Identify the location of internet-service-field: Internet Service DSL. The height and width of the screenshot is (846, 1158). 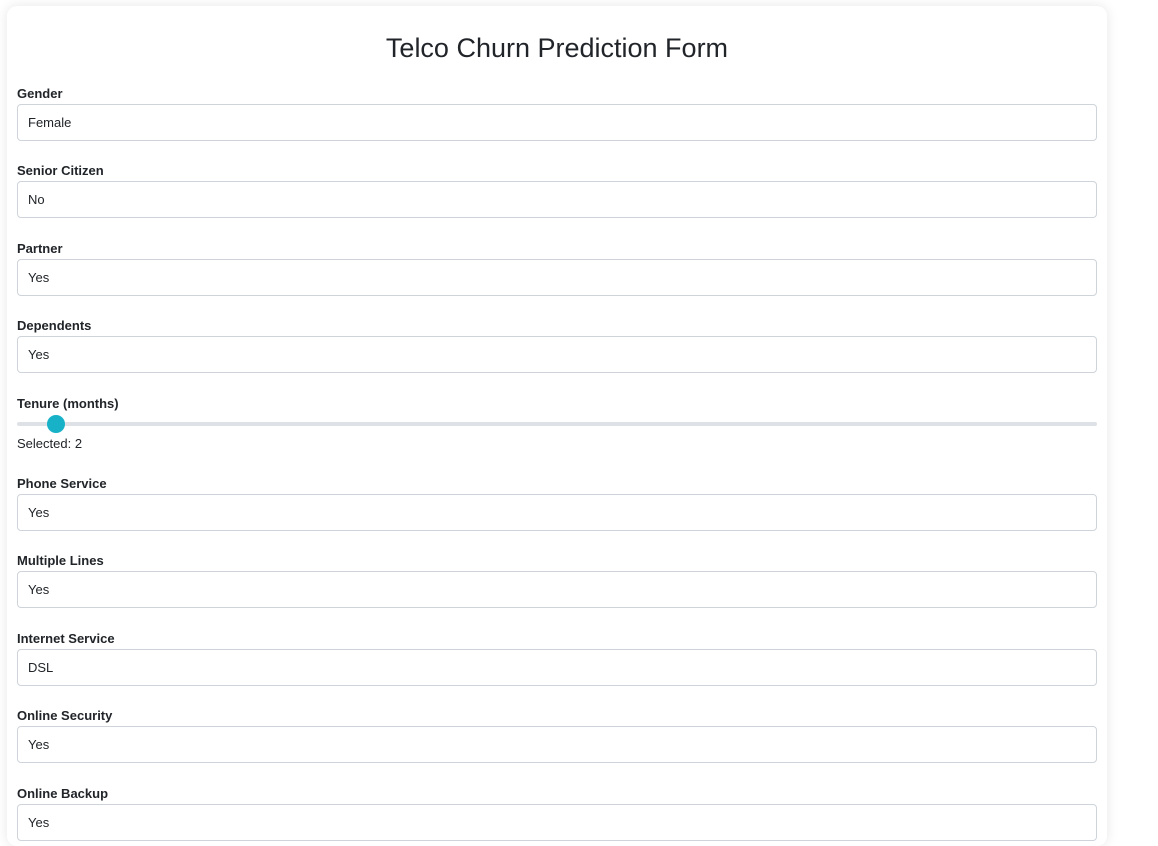
(557, 658).